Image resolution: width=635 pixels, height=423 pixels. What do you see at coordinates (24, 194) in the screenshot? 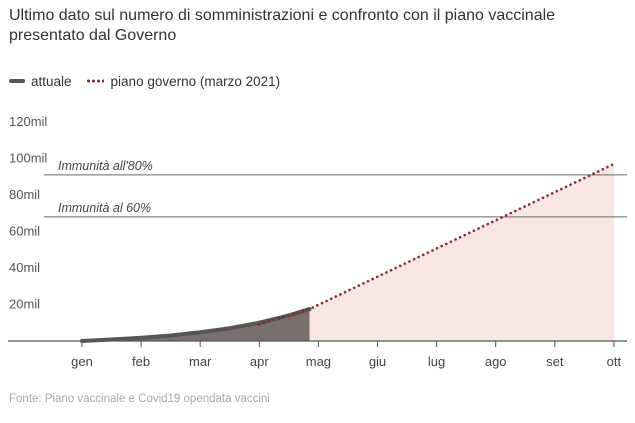
I see `y-tick-label: 80mil` at bounding box center [24, 194].